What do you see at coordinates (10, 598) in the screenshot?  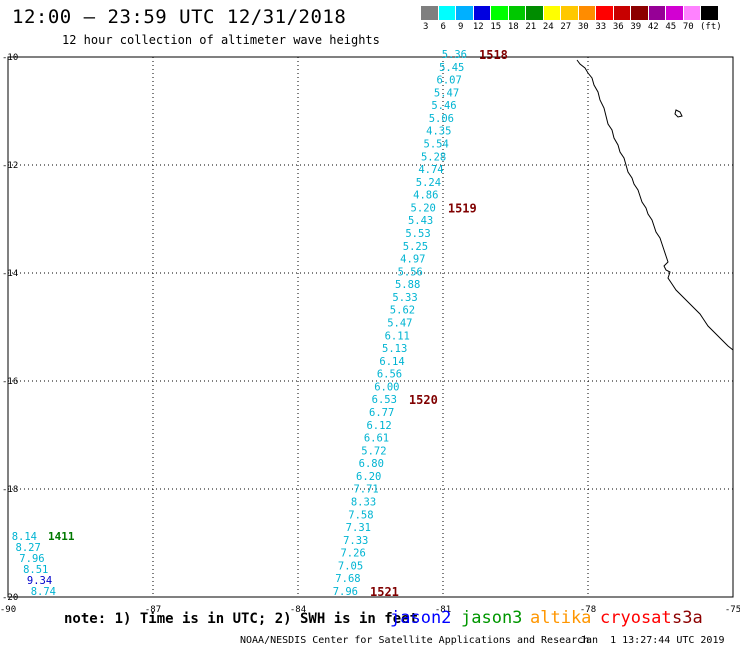 I see `y-tick-label: -20` at bounding box center [10, 598].